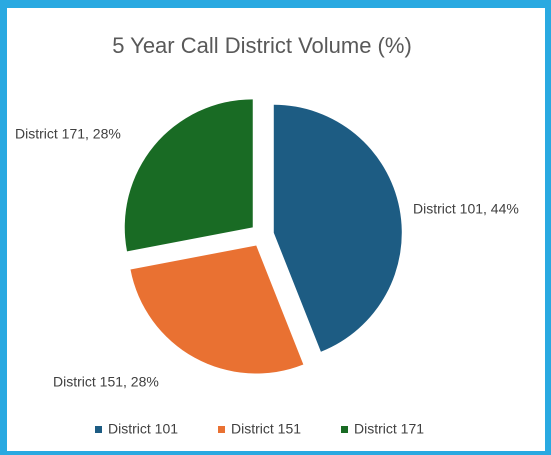 This screenshot has width=551, height=455. I want to click on data-label: District 101, 44%, so click(466, 209).